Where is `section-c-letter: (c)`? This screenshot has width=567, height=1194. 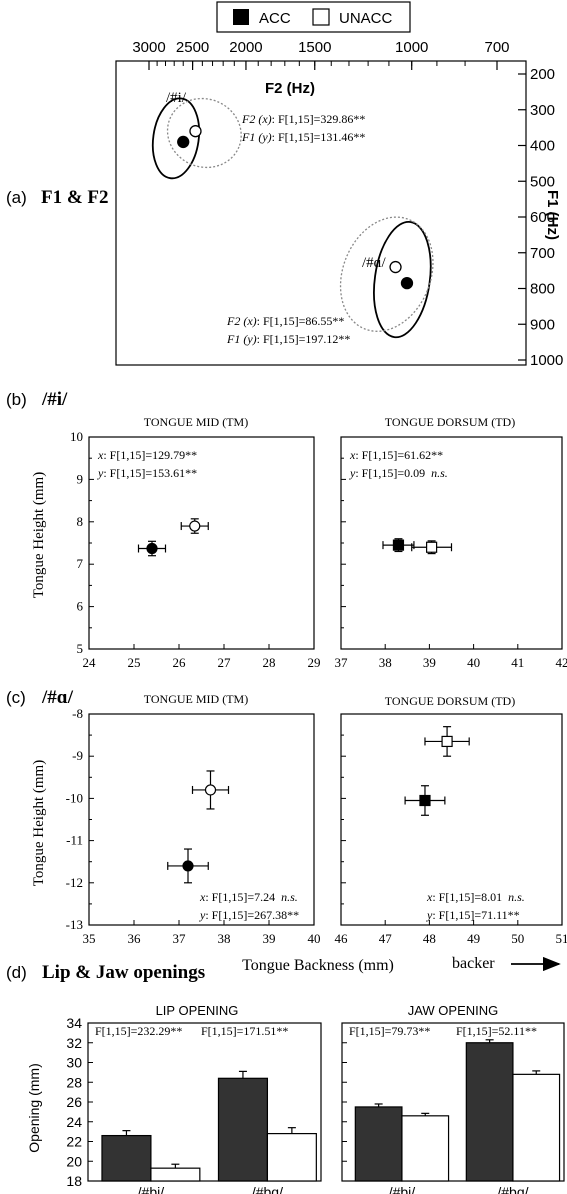 section-c-letter: (c) is located at coordinates (16, 697).